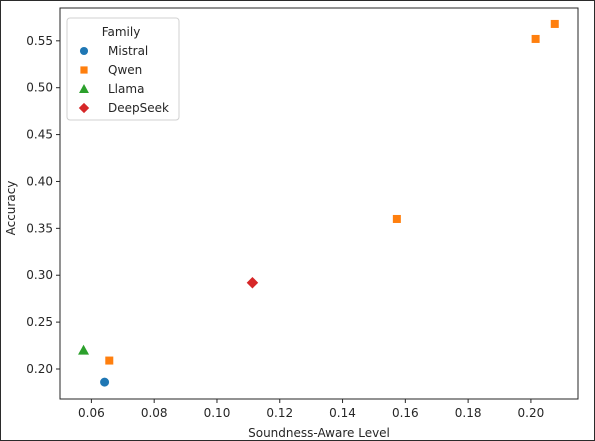  Describe the element at coordinates (39, 275) in the screenshot. I see `y-tick-label: 0.30` at that location.